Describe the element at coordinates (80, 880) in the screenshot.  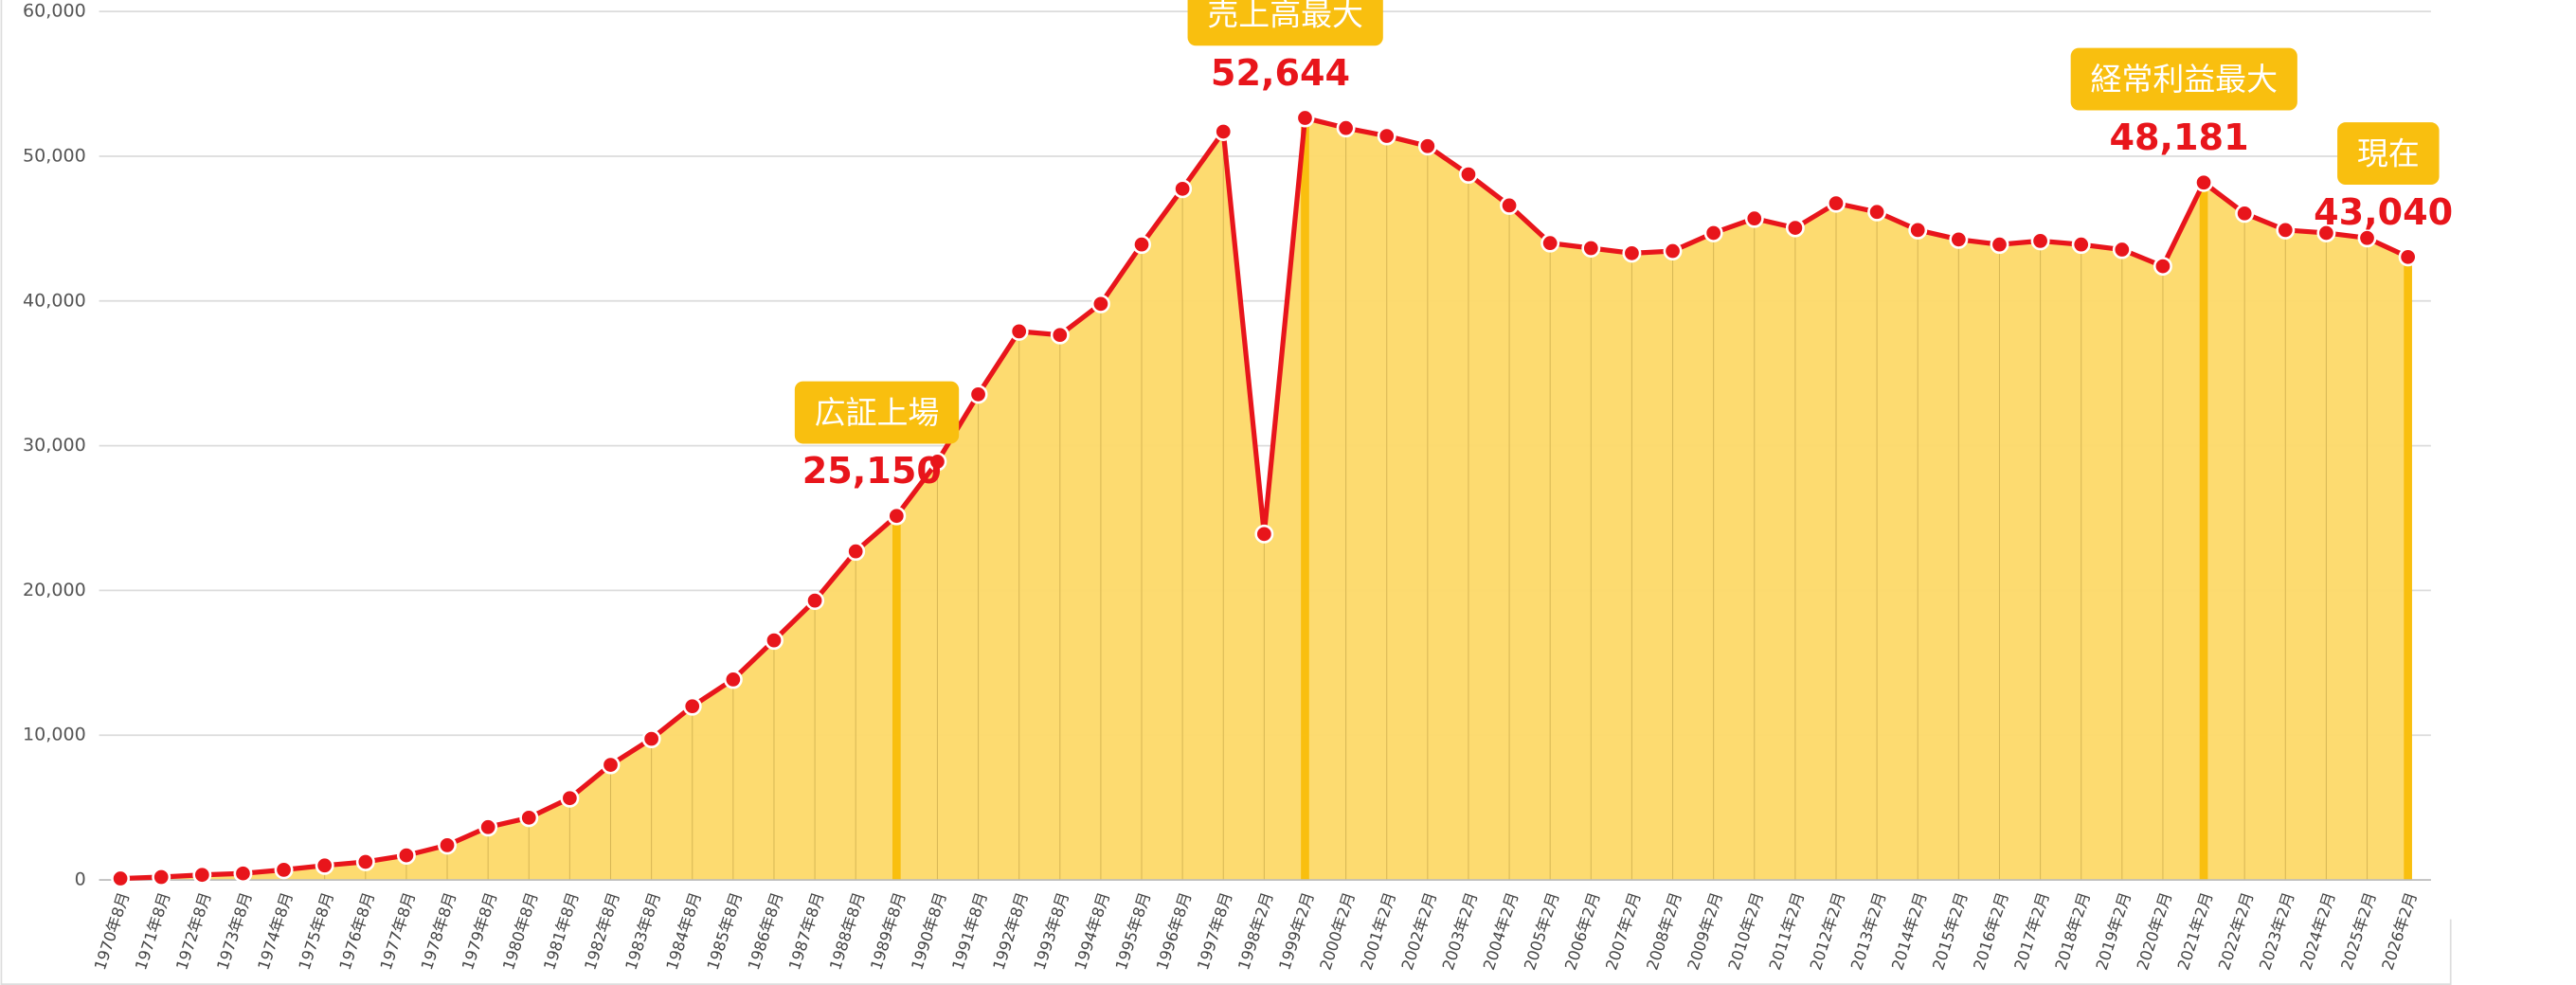
I see `y-tick-label: 0` at that location.